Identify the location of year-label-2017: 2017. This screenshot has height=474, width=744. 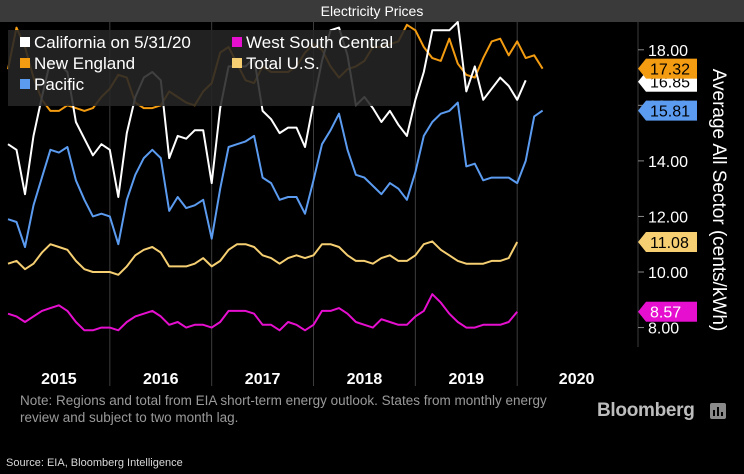
(263, 379).